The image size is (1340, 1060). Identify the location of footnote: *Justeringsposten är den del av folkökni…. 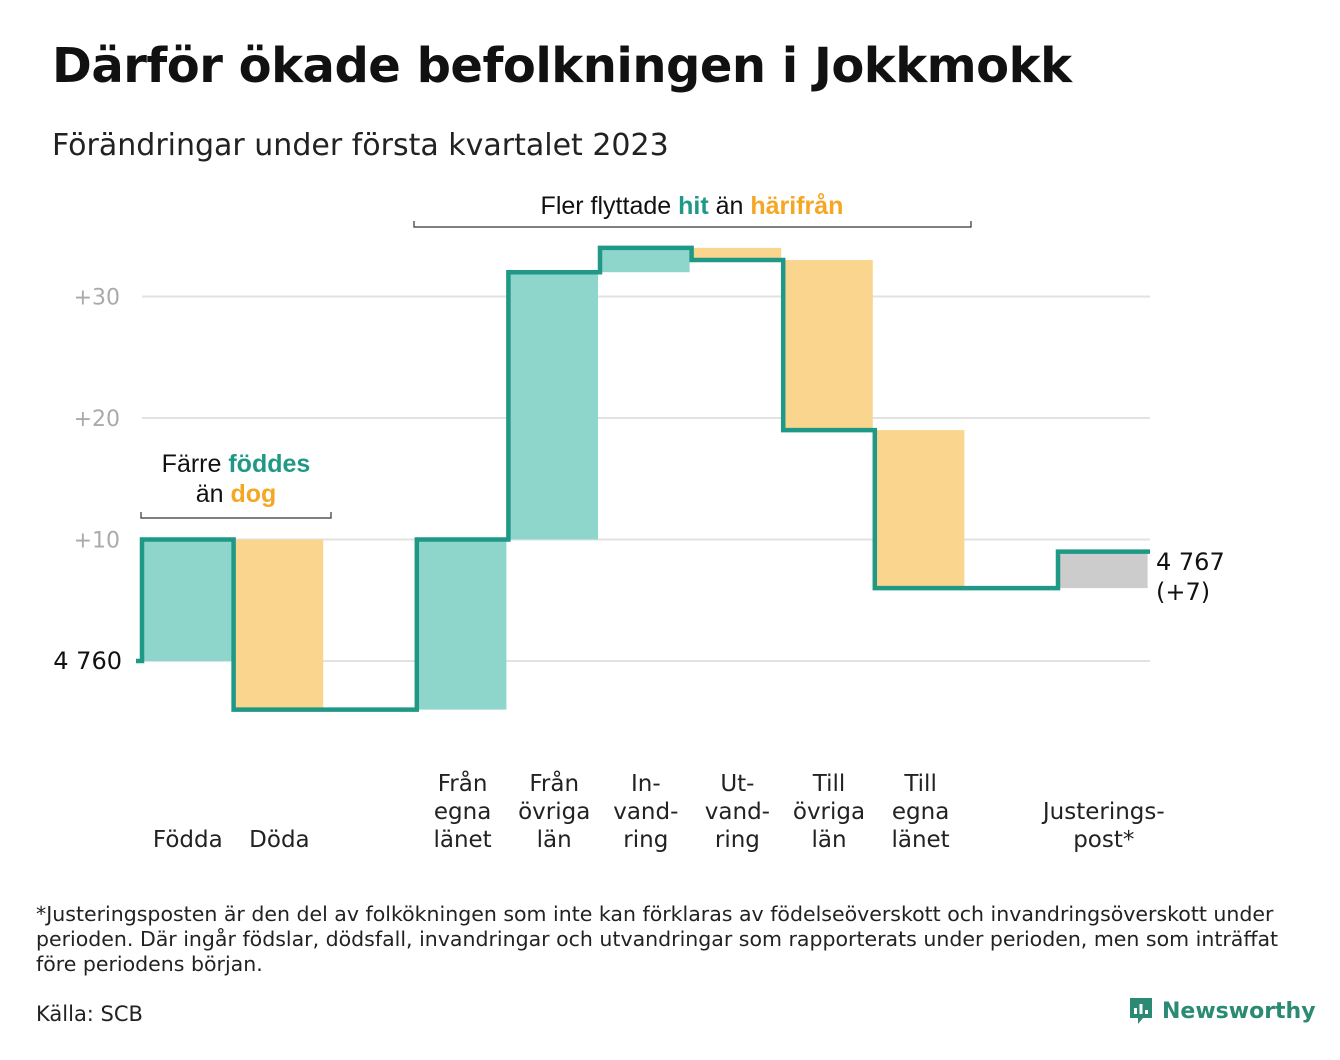
(657, 939).